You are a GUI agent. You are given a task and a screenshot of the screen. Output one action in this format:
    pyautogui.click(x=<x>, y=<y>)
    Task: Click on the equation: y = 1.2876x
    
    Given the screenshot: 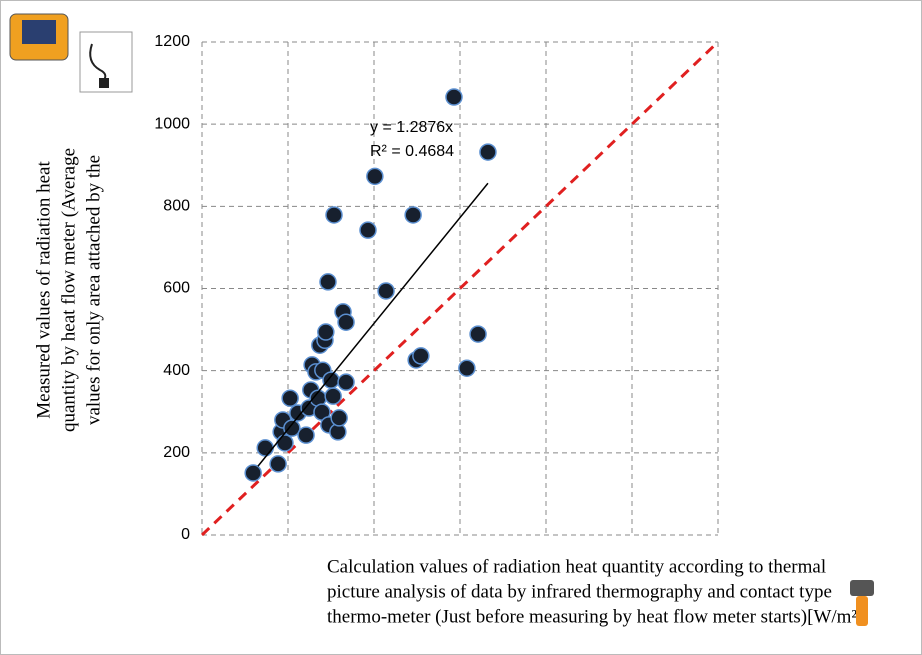 What is the action you would take?
    pyautogui.click(x=411, y=127)
    